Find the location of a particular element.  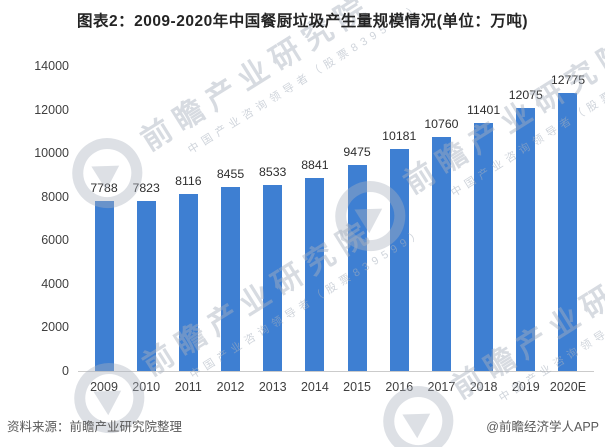

x-tick-label: 2010 is located at coordinates (146, 387).